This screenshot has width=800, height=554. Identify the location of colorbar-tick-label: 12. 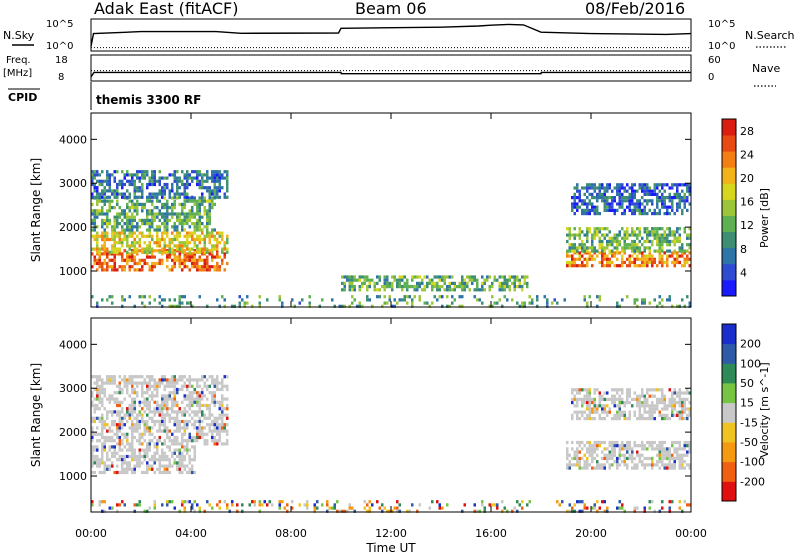
(747, 225).